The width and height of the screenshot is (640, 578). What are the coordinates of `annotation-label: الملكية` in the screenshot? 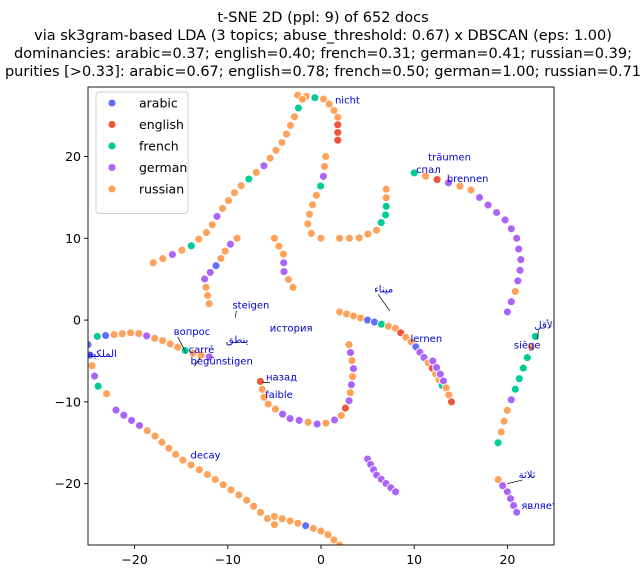 It's located at (102, 354).